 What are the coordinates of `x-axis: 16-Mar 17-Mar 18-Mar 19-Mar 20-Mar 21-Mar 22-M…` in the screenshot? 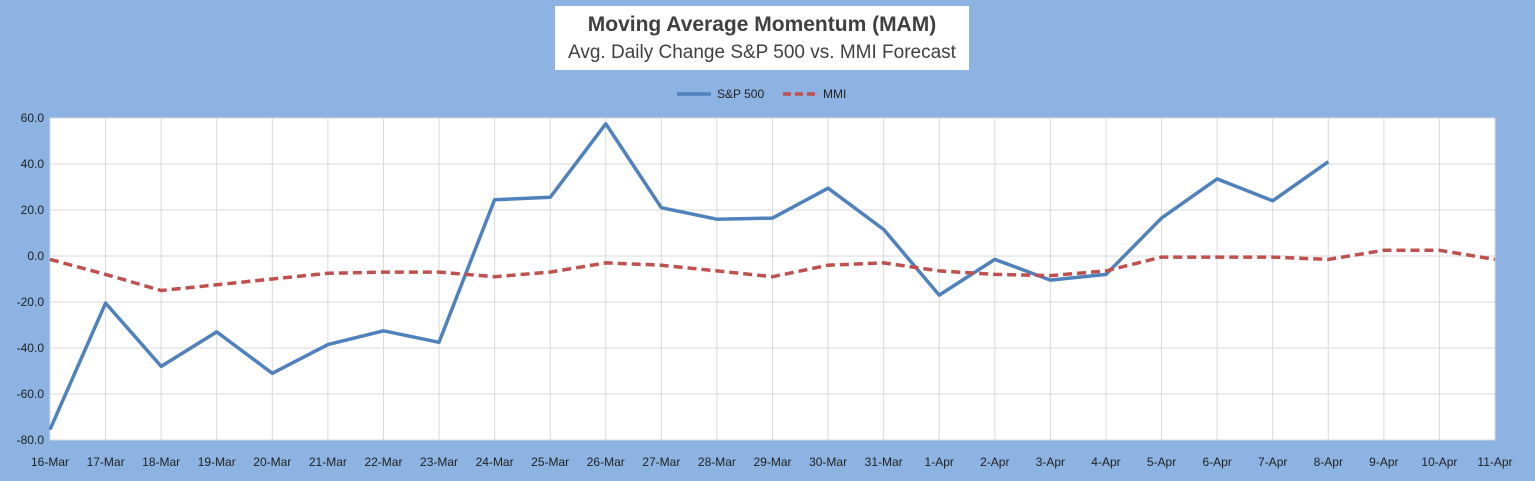 It's located at (772, 462).